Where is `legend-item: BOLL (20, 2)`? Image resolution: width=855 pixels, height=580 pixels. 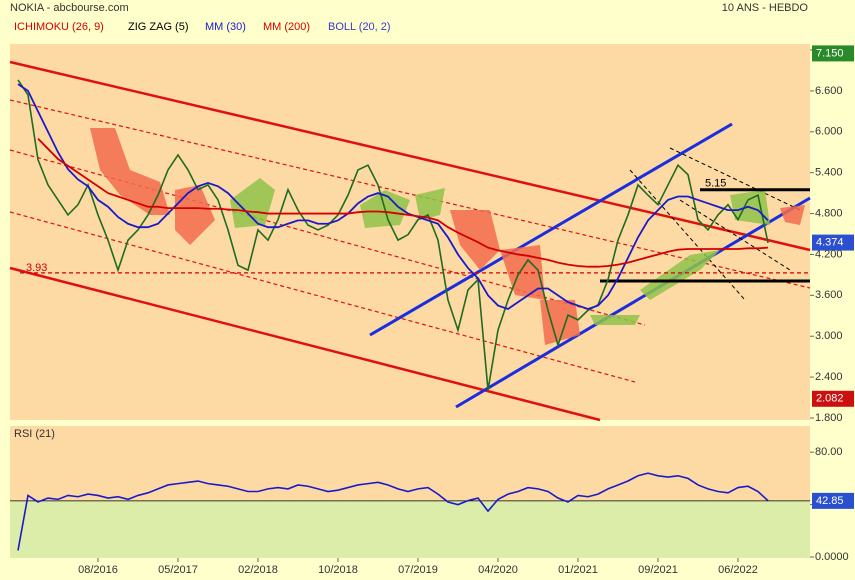
legend-item: BOLL (20, 2) is located at coordinates (359, 27).